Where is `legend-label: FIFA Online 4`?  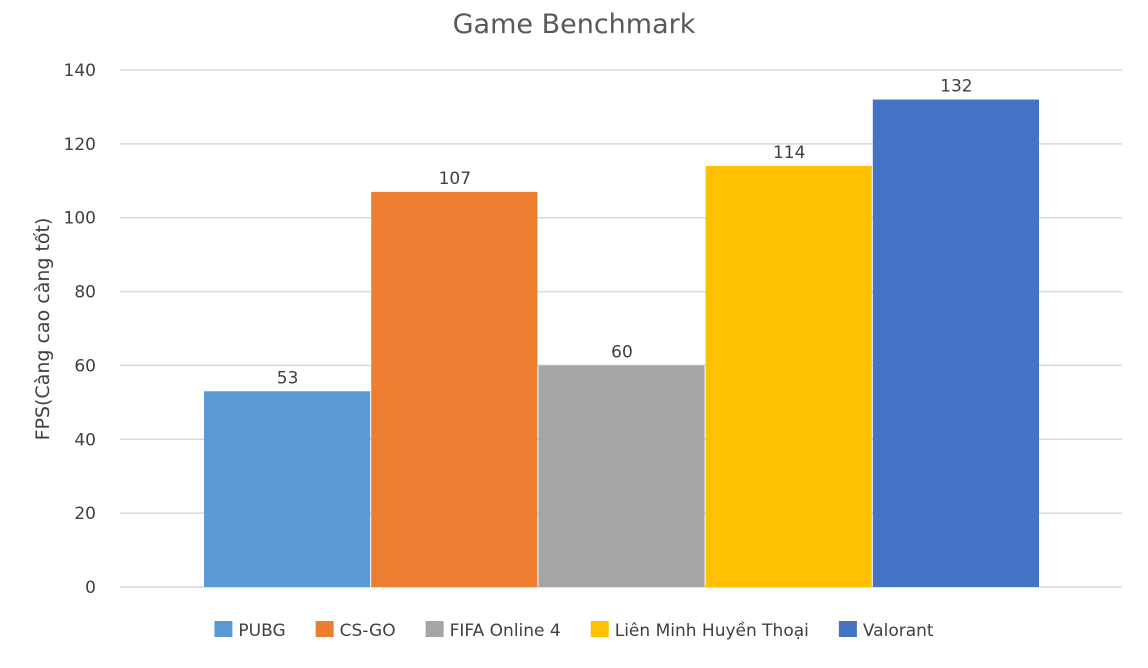 legend-label: FIFA Online 4 is located at coordinates (505, 631).